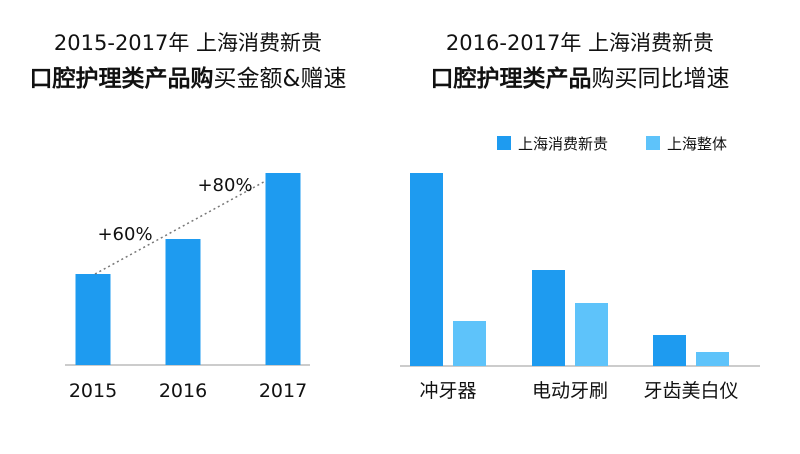 The height and width of the screenshot is (454, 800). I want to click on chart-subtitle: 口腔护理类产品购买同比增速, so click(580, 78).